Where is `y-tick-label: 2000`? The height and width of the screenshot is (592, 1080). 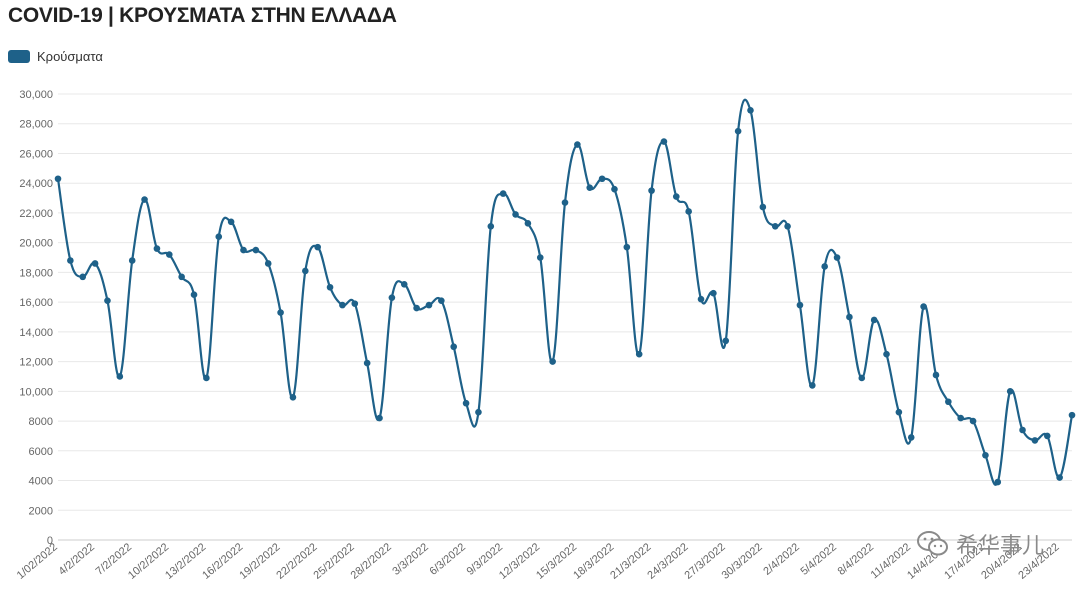
y-tick-label: 2000 is located at coordinates (41, 511).